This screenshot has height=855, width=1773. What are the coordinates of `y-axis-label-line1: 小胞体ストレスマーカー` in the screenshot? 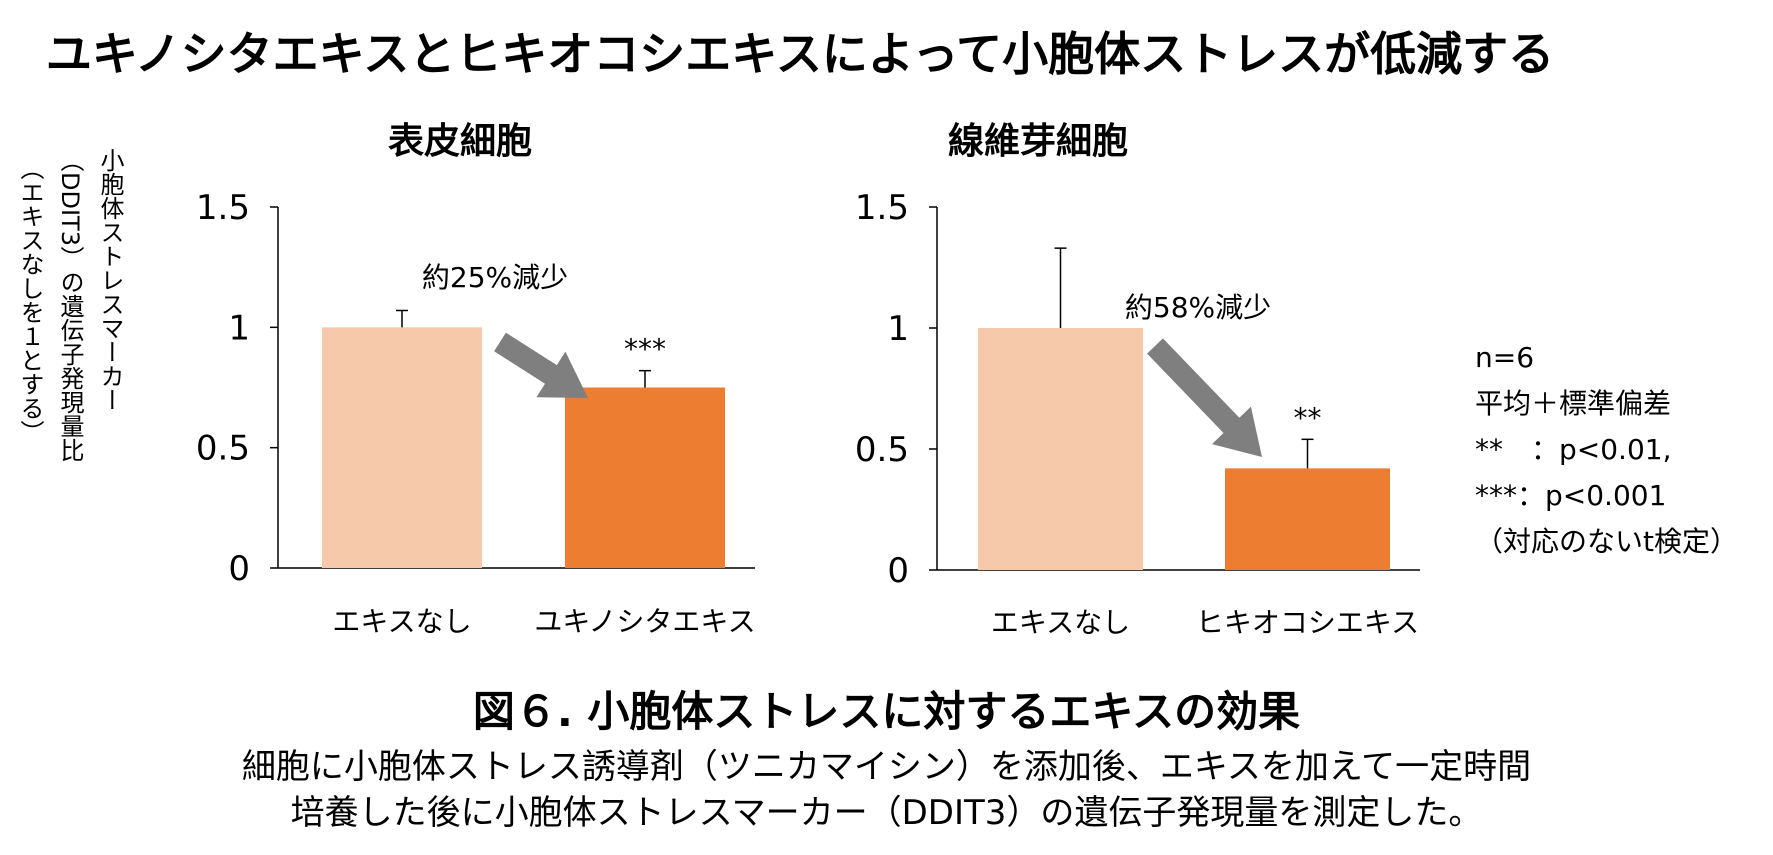 It's located at (110, 280).